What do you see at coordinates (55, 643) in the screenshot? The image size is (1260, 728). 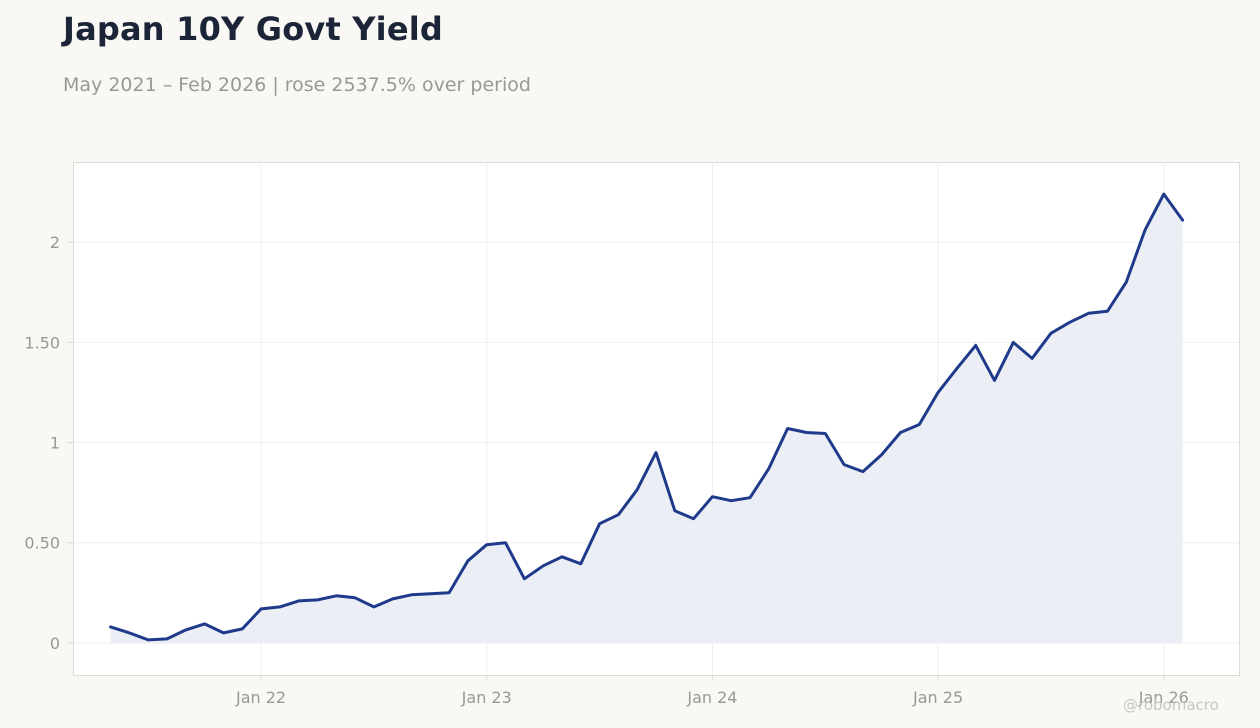 I see `y-tick-label: 0` at bounding box center [55, 643].